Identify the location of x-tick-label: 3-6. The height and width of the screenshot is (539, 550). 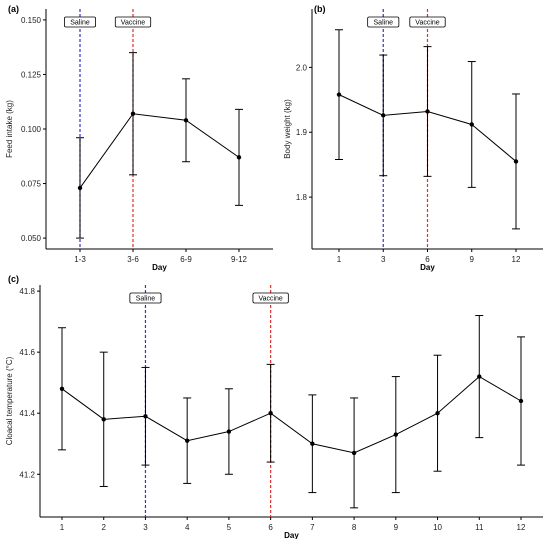
(133, 259).